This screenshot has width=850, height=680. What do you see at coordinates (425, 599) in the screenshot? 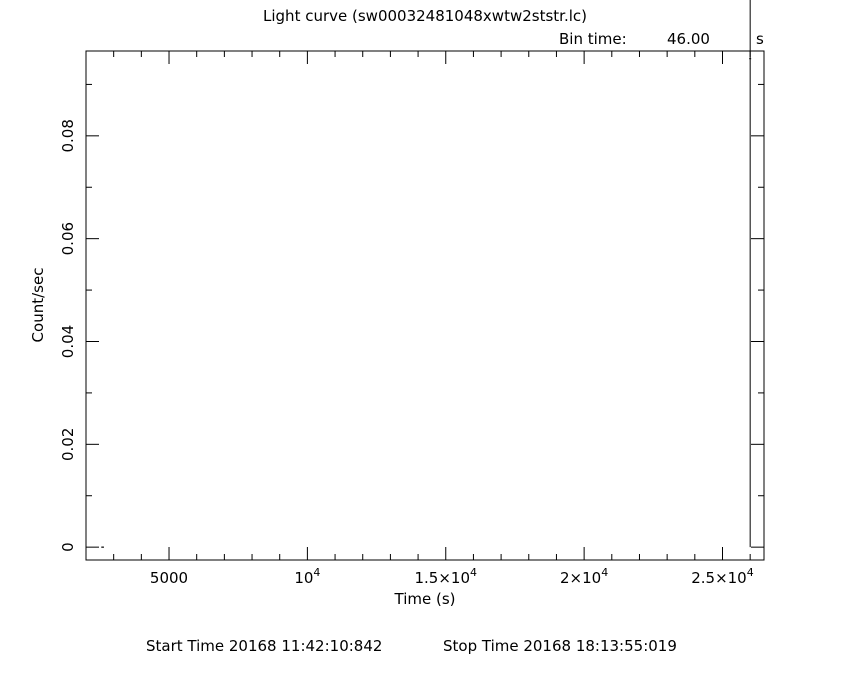
I see `x-axis-label: Time (s)` at bounding box center [425, 599].